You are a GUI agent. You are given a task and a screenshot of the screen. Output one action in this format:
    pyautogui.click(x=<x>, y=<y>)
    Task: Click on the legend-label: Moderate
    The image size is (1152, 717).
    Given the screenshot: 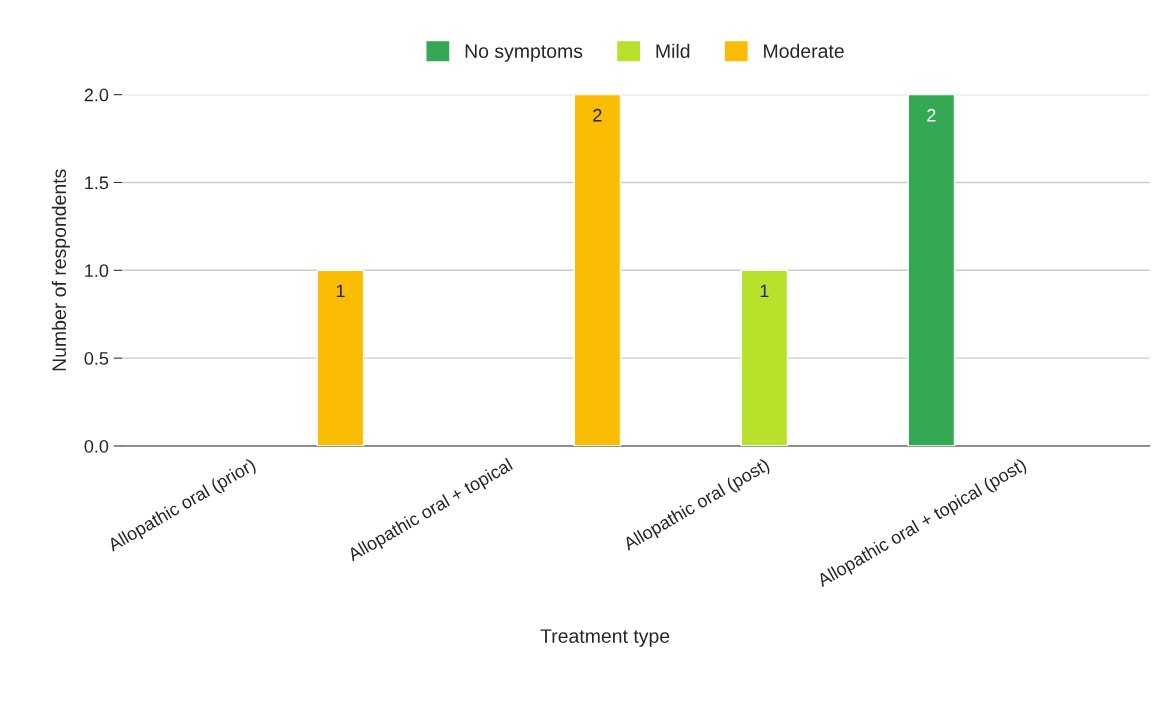 What is the action you would take?
    pyautogui.click(x=804, y=51)
    